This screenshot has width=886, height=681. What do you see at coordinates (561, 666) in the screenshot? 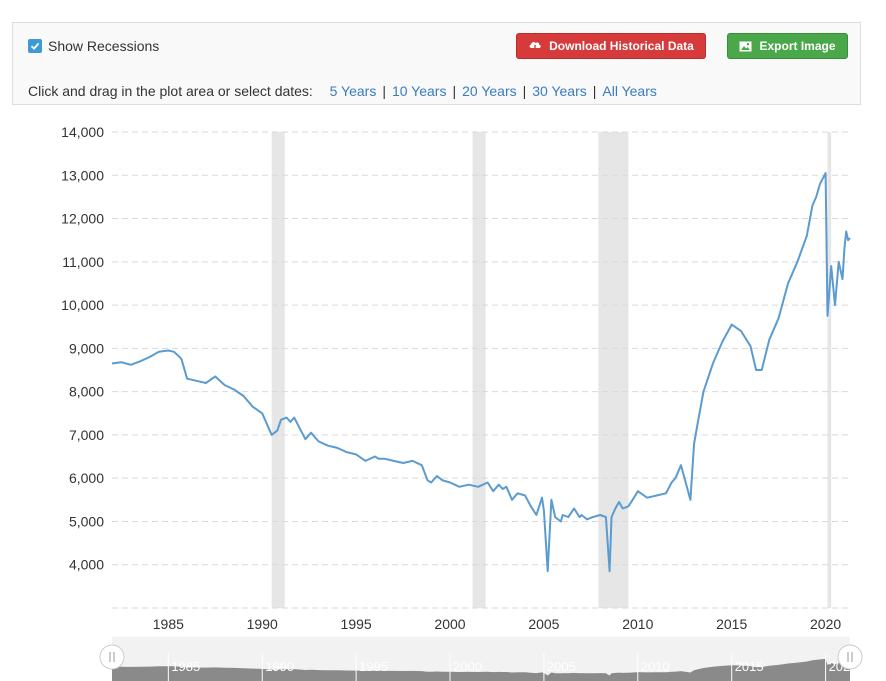
I see `navigator-tick-label: 2005` at bounding box center [561, 666].